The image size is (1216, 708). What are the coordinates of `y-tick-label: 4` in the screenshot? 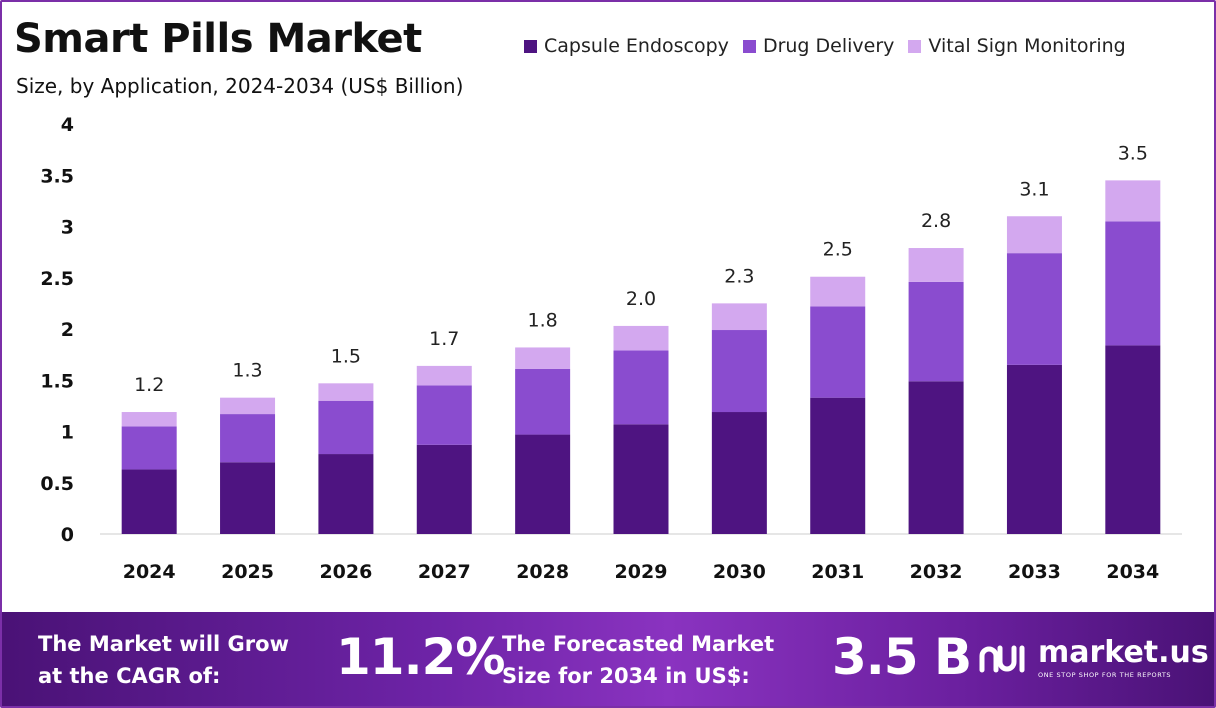 It's located at (67, 125).